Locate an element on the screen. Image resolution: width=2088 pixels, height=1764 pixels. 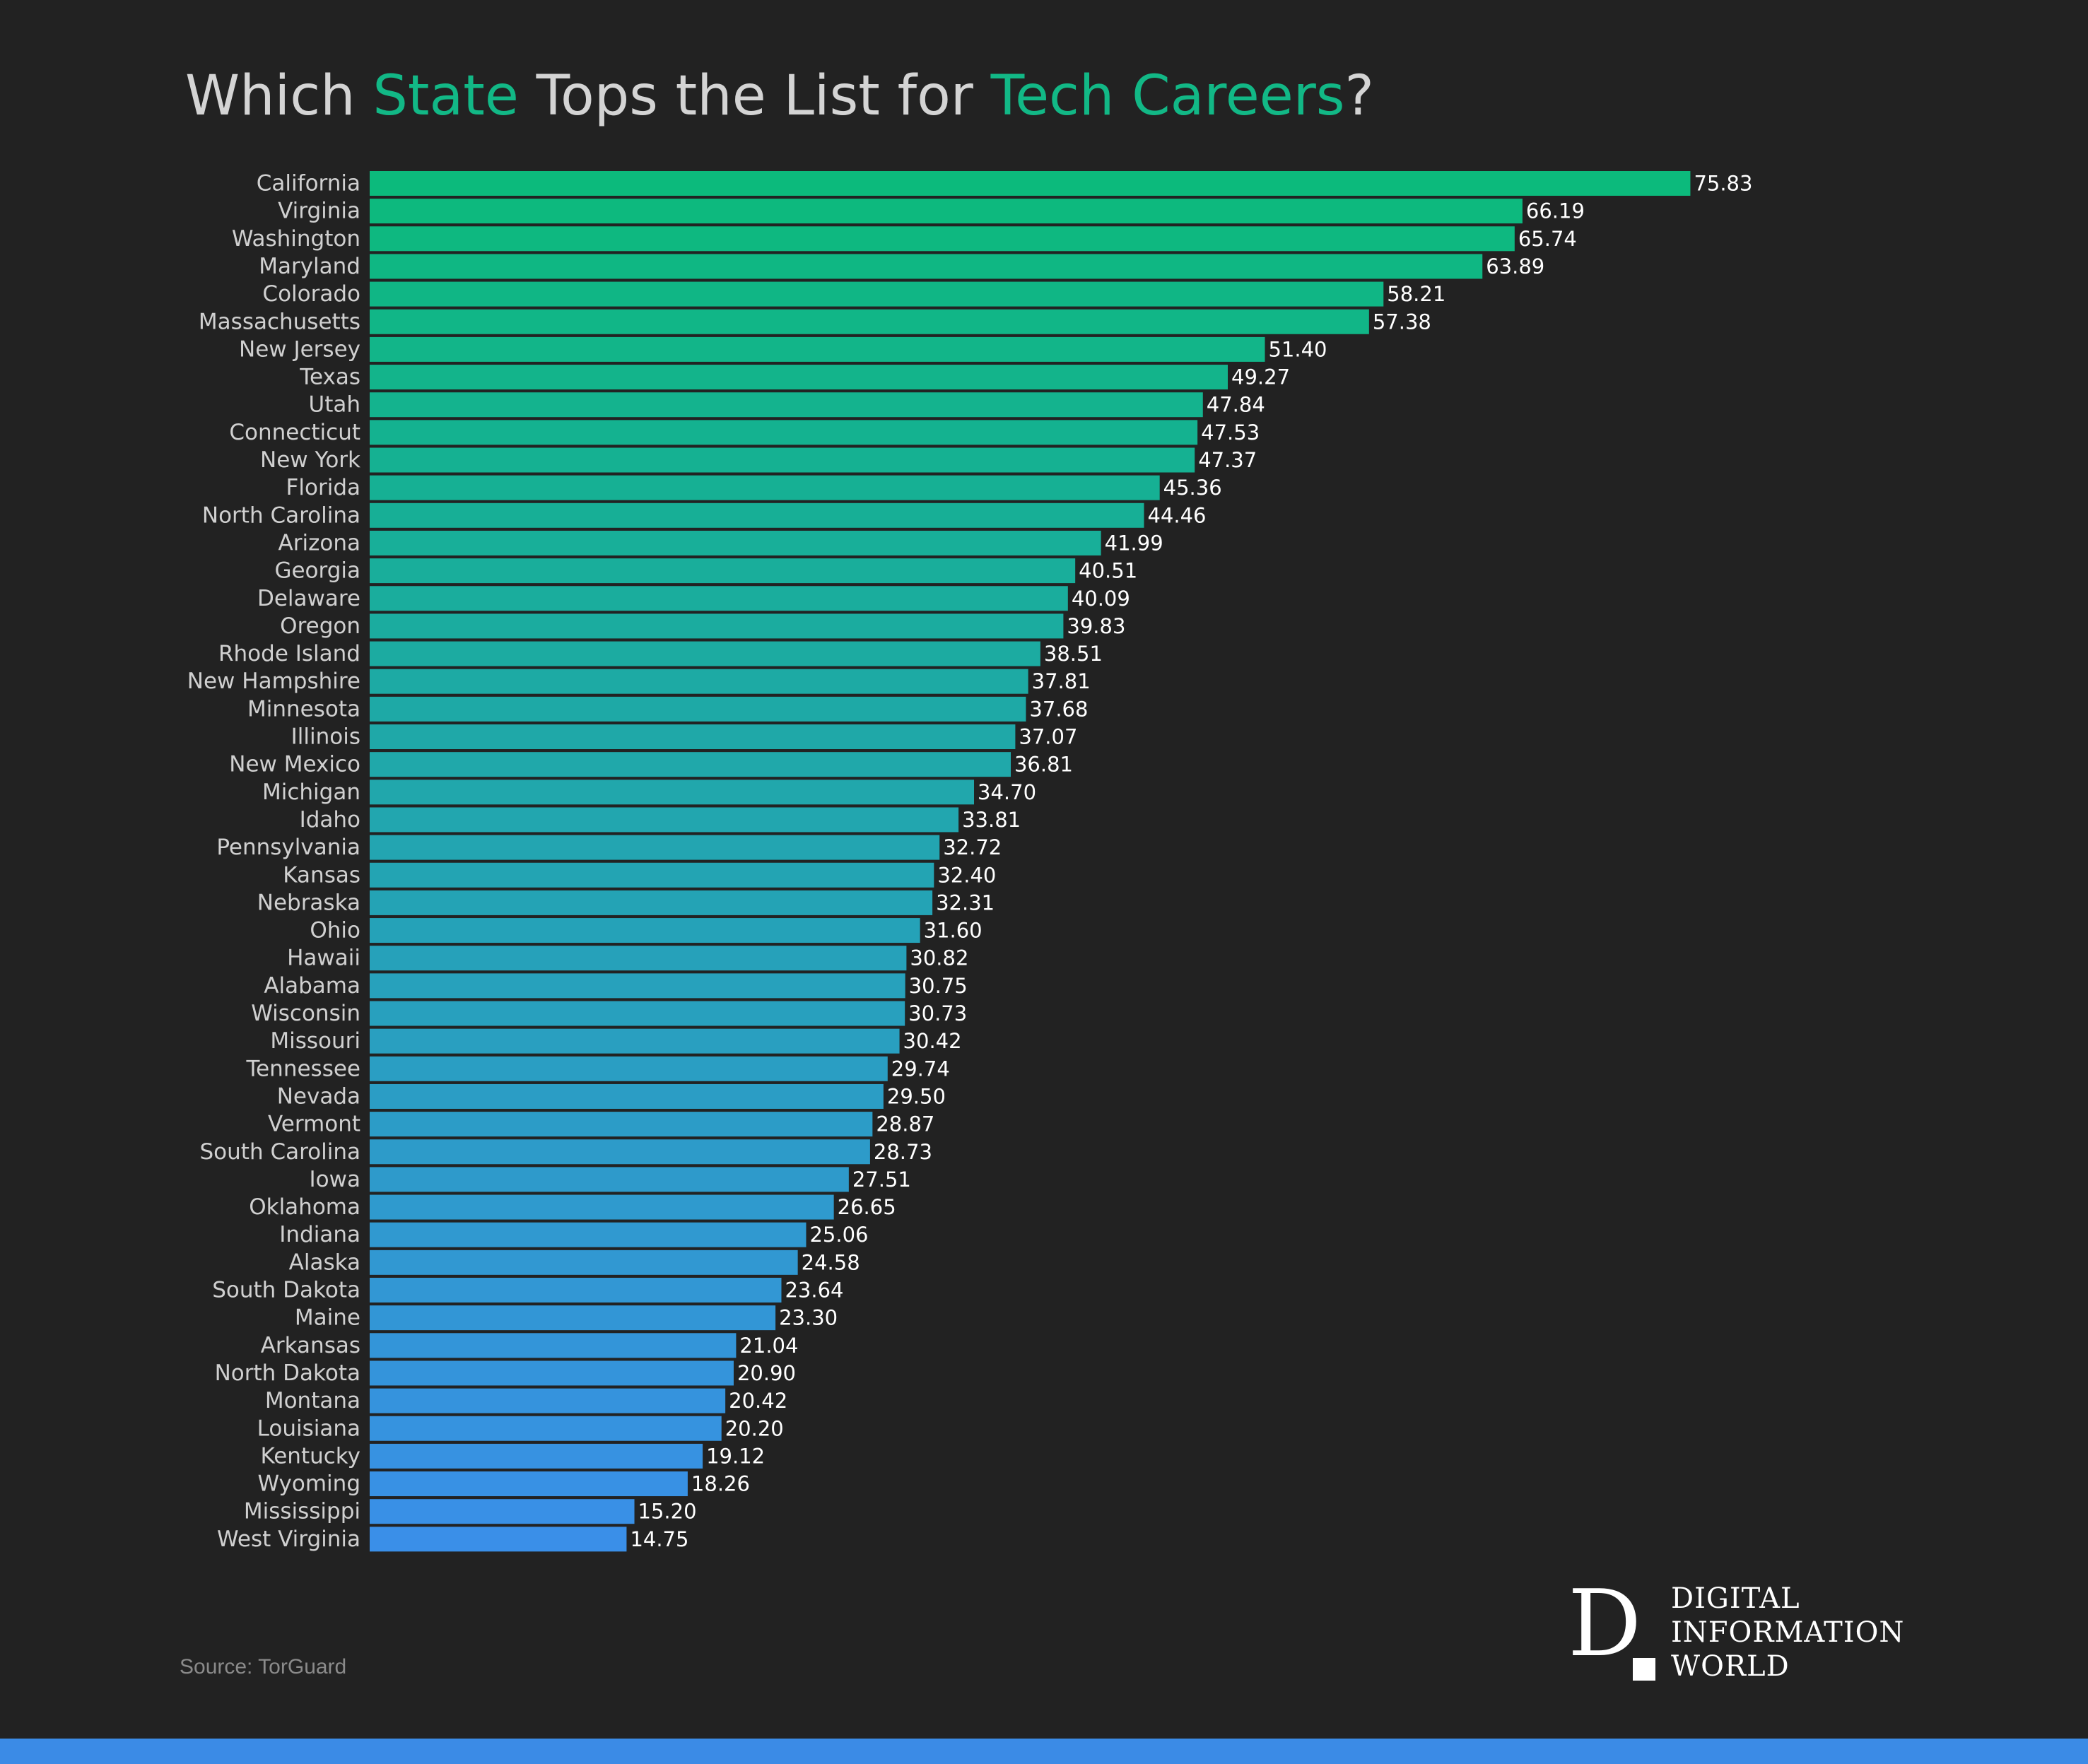
category-label: New Jersey is located at coordinates (299, 349).